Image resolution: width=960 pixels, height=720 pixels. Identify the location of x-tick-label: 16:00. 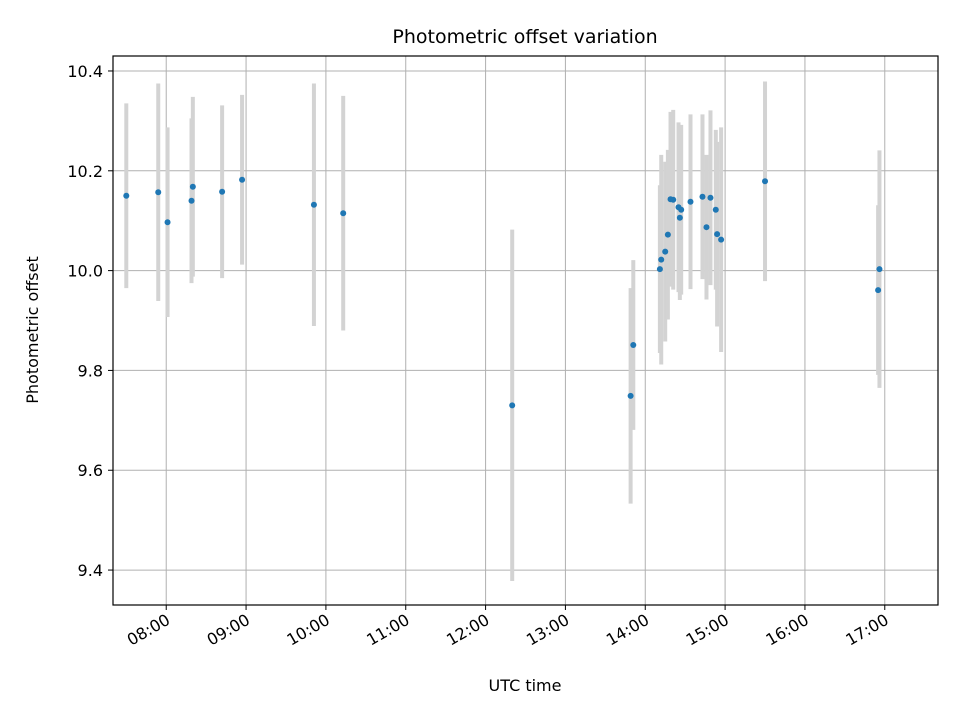
(787, 630).